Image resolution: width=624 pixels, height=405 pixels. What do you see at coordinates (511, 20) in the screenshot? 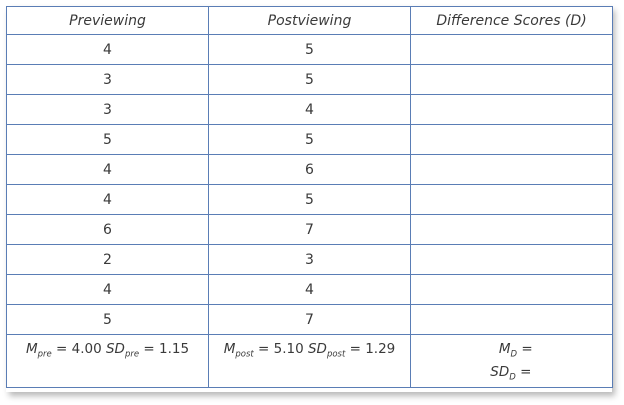
I see `header-difference-scores: Difference Scores (D)` at bounding box center [511, 20].